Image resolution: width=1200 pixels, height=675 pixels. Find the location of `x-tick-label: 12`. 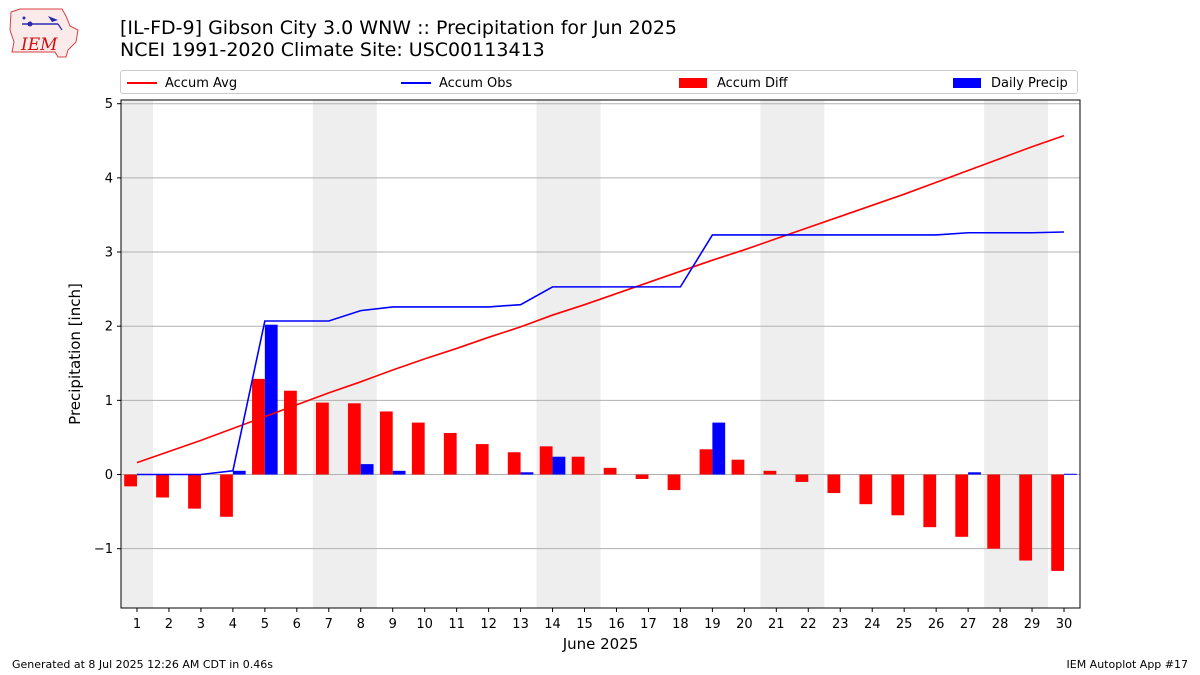

x-tick-label: 12 is located at coordinates (488, 624).